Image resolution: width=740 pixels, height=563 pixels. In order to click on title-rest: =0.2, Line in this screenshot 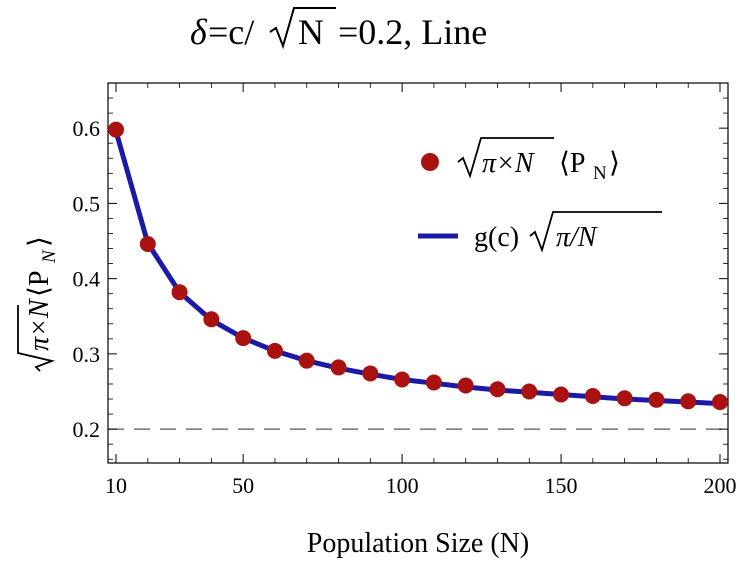, I will do `click(412, 32)`.